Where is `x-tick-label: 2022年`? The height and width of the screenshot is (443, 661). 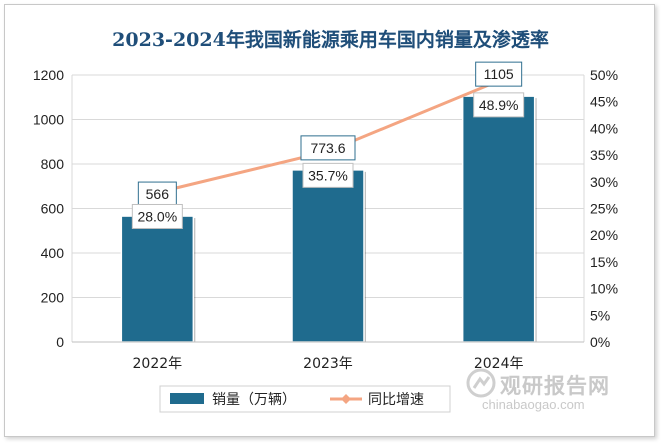
x-tick-label: 2022年 is located at coordinates (158, 364).